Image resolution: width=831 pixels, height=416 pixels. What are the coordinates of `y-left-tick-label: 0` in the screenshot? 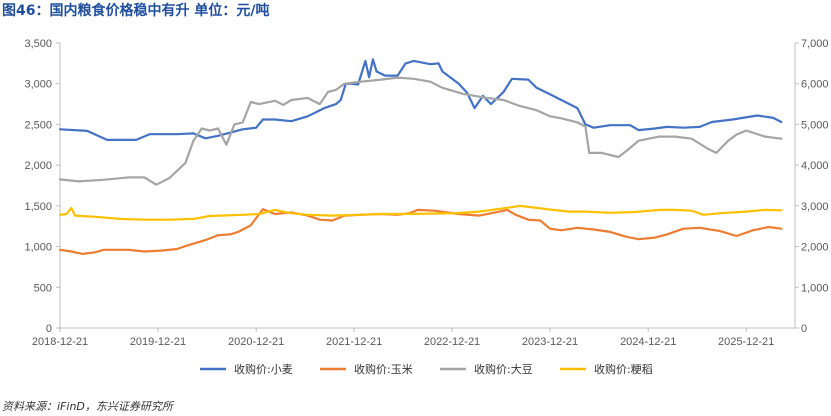 It's located at (49, 329).